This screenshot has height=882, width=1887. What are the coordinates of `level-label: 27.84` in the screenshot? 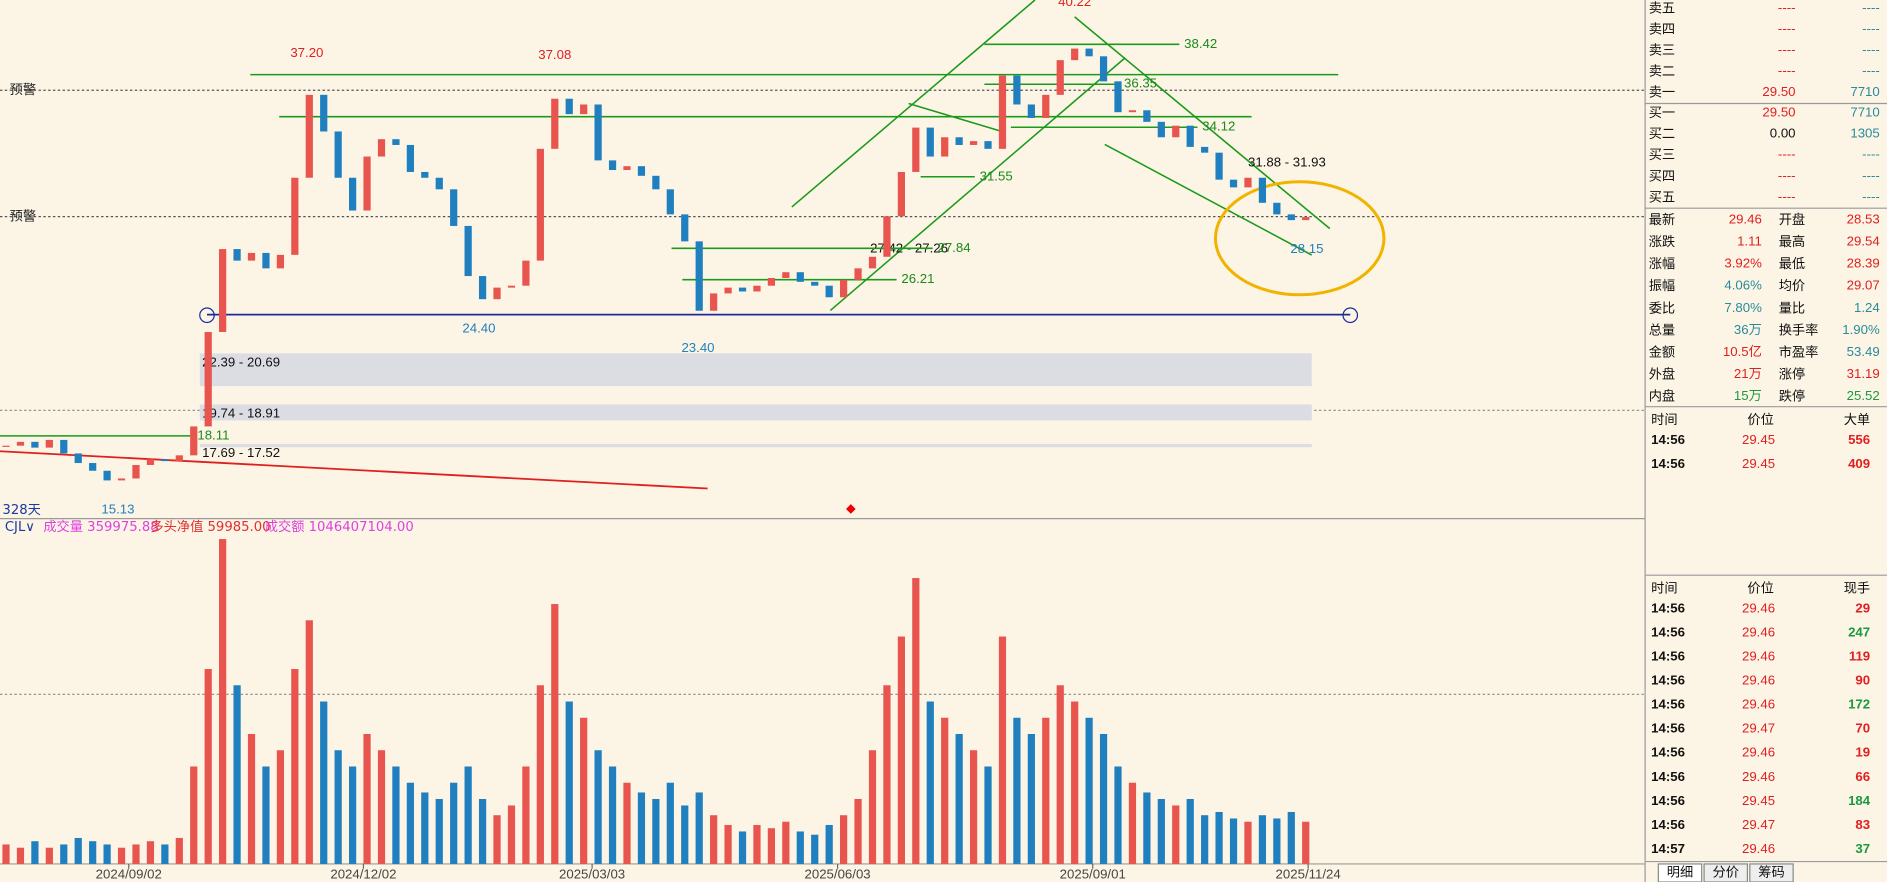 It's located at (953, 247).